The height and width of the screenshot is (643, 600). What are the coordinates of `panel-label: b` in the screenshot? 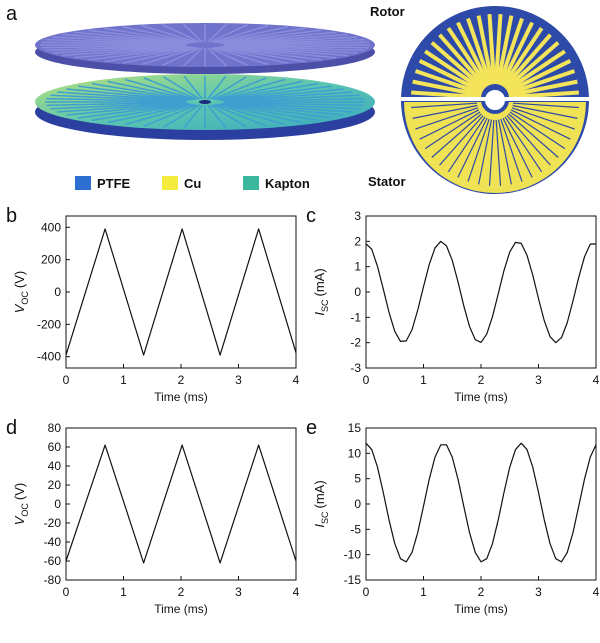 It's located at (11, 216).